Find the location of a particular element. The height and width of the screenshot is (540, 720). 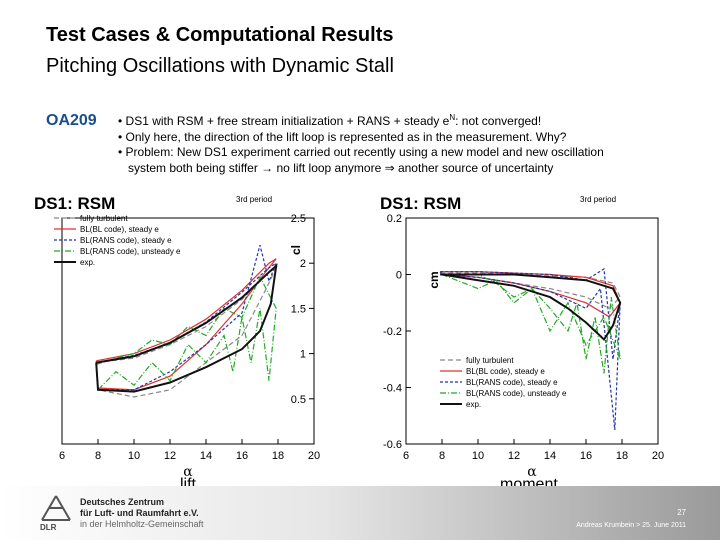

dlr-logo-text: DLR is located at coordinates (48, 527).